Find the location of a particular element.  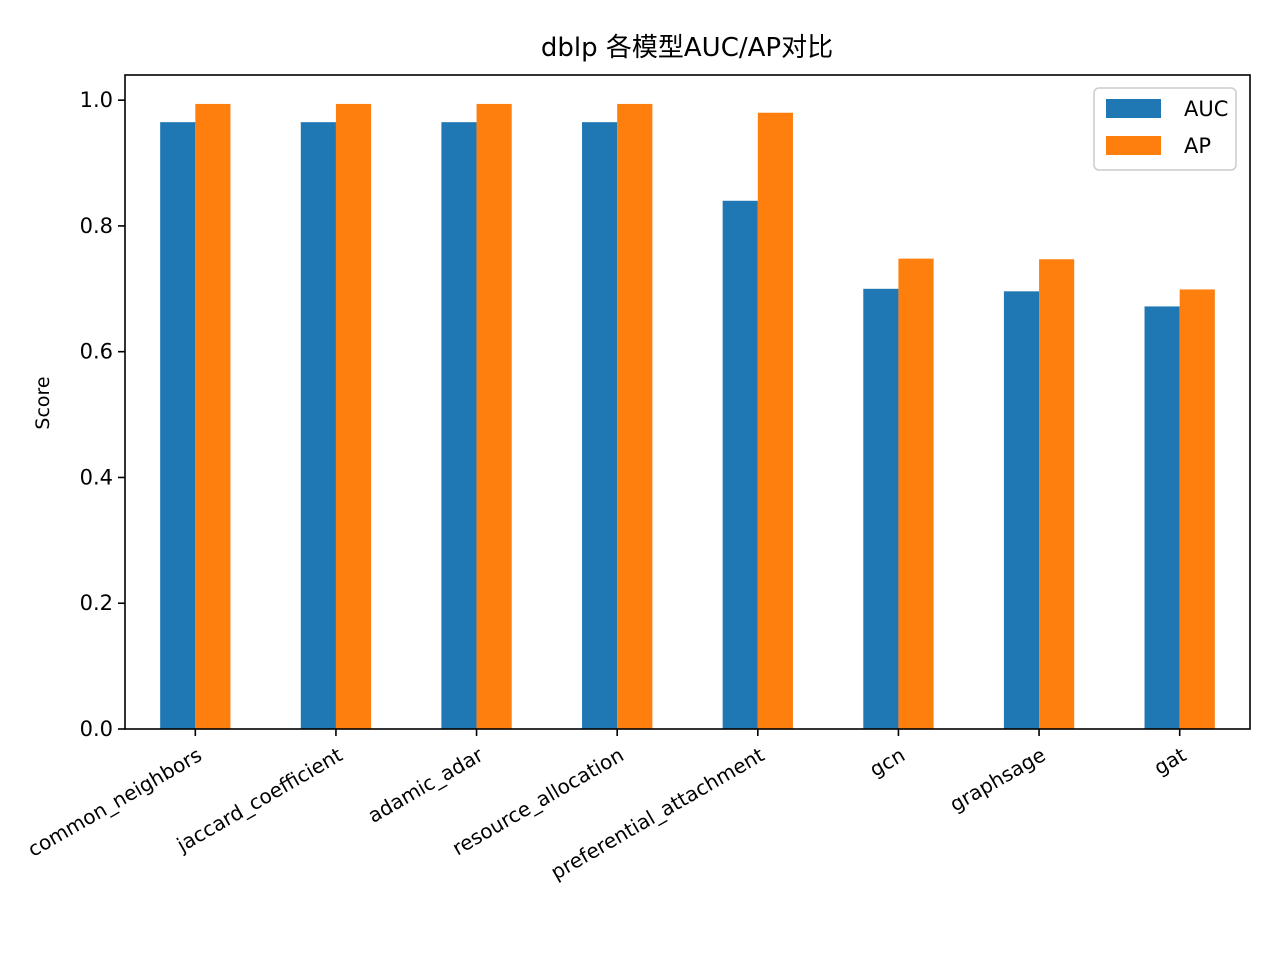

y-tick-label: 0.8 is located at coordinates (96, 226).